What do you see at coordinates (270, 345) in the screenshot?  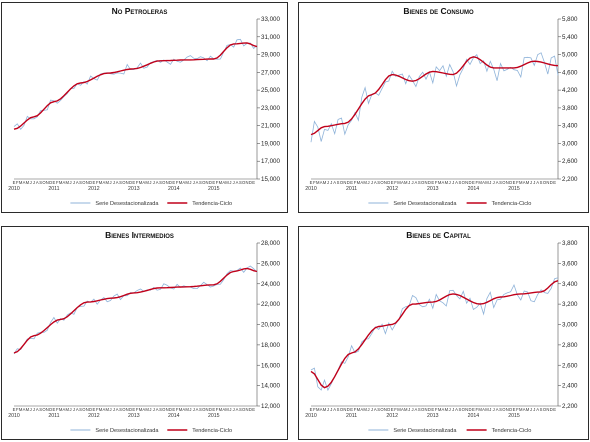 I see `y-tick-label: 18,000` at bounding box center [270, 345].